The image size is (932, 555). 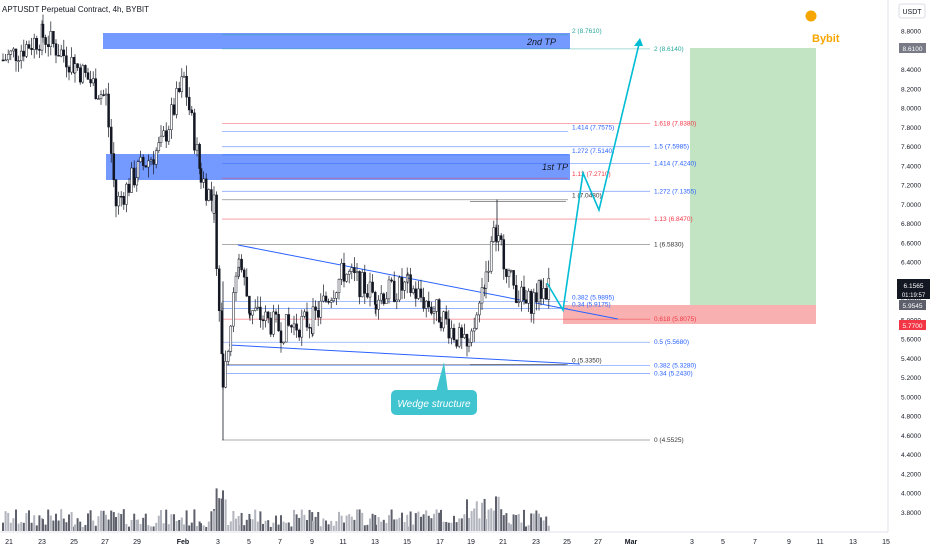 What do you see at coordinates (911, 474) in the screenshot?
I see `y-tick-label: 4.2000` at bounding box center [911, 474].